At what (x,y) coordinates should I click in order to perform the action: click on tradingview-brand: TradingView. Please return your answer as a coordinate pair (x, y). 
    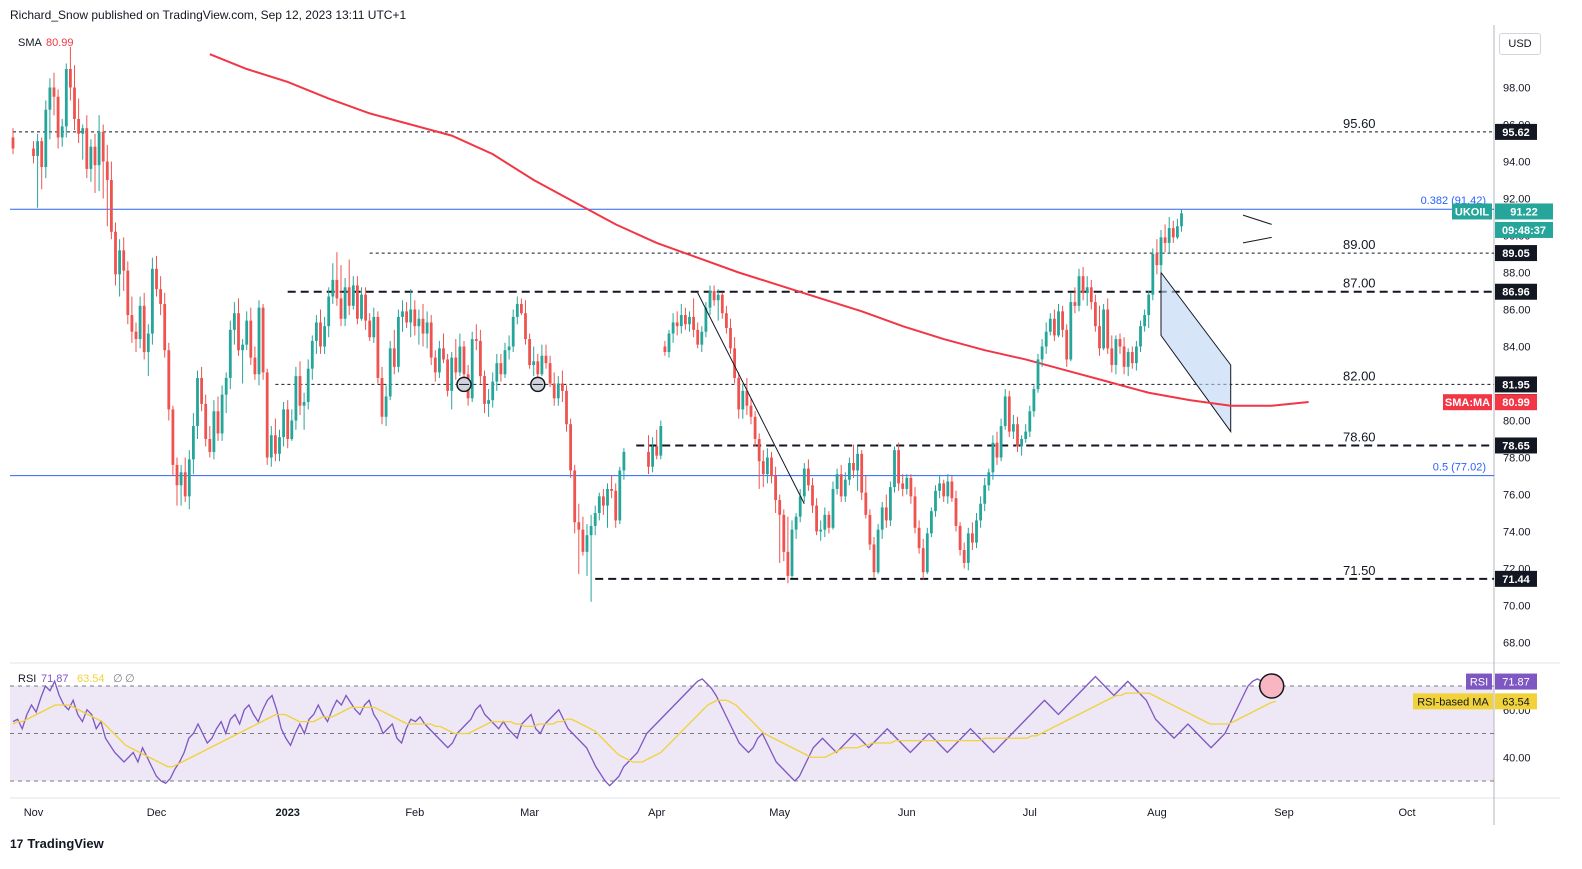
    Looking at the image, I should click on (65, 843).